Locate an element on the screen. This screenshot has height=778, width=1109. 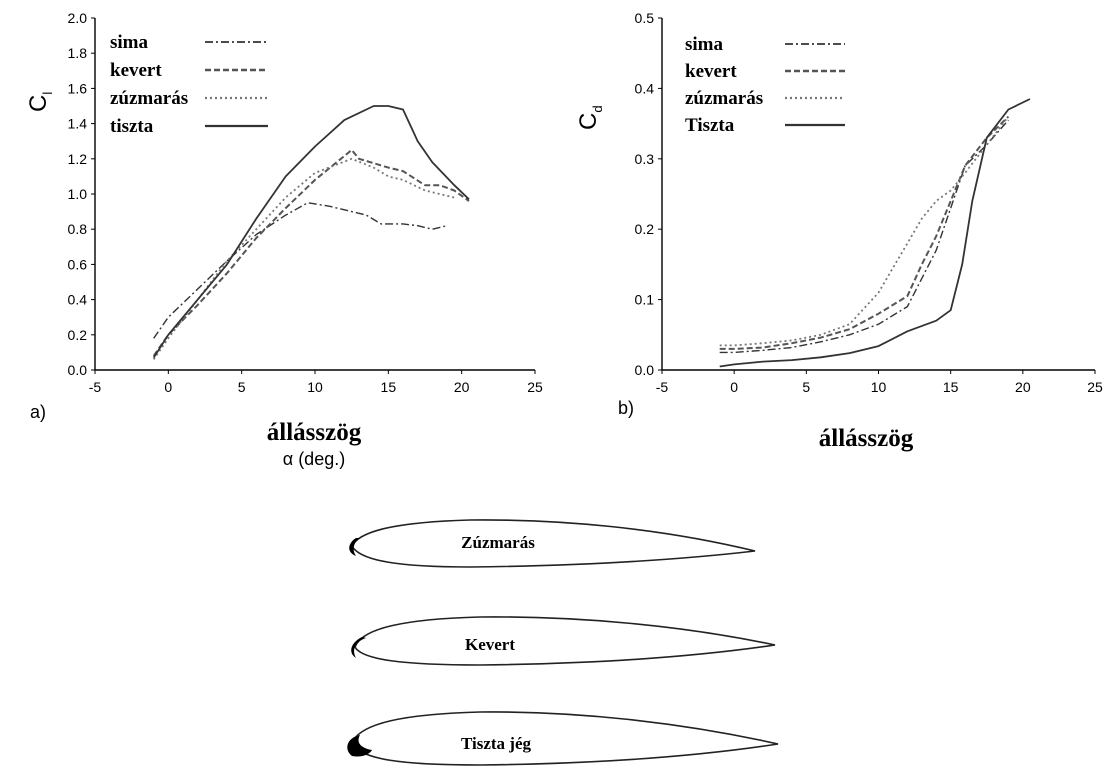
y-tick-label: 0.8 is located at coordinates (78, 229).